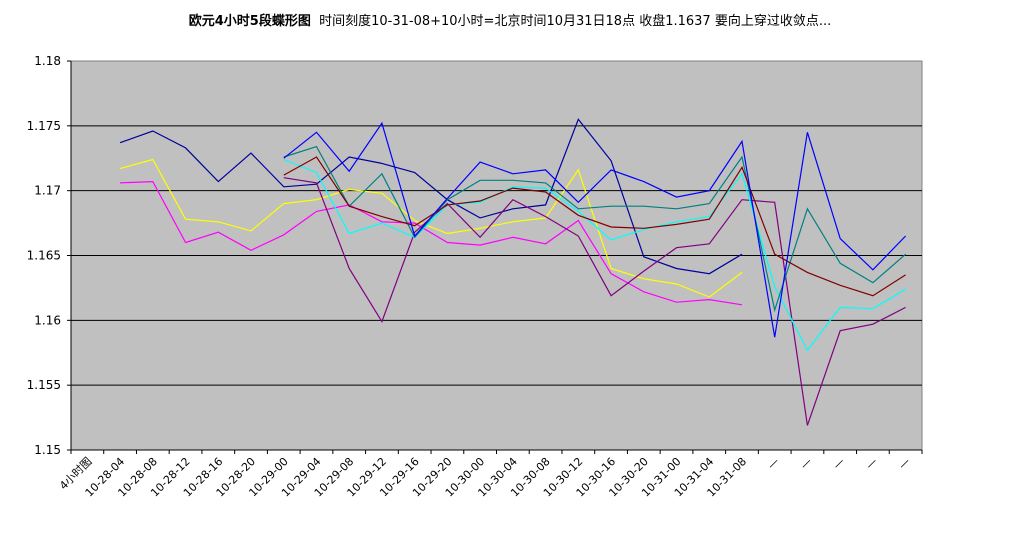  What do you see at coordinates (47, 320) in the screenshot?
I see `y-tick-label: 1.16` at bounding box center [47, 320].